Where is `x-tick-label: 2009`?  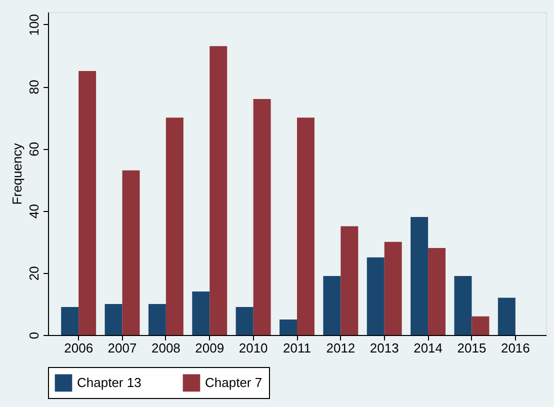 x-tick-label: 2009 is located at coordinates (209, 348).